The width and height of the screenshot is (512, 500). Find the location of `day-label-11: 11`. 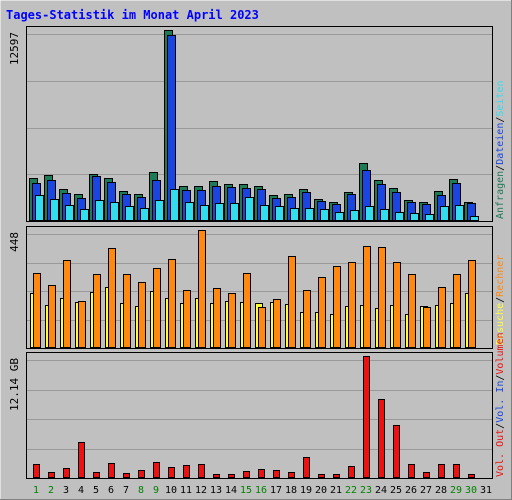

day-label-11: 11 is located at coordinates (186, 490).